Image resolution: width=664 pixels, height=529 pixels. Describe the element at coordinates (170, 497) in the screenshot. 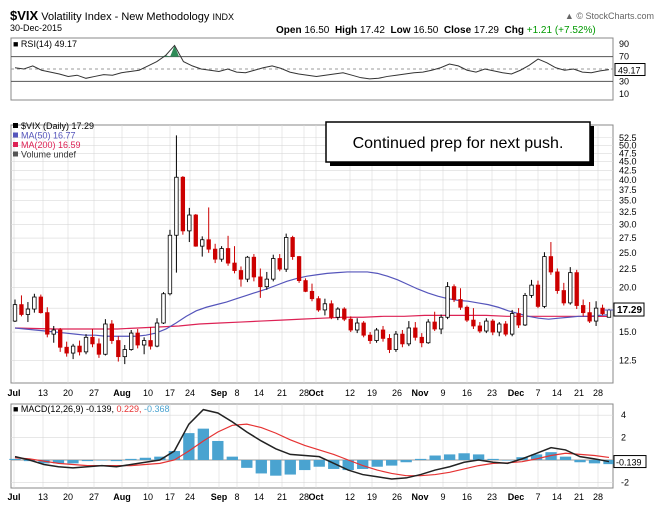

I see `macd-x-tick-label: 17` at that location.